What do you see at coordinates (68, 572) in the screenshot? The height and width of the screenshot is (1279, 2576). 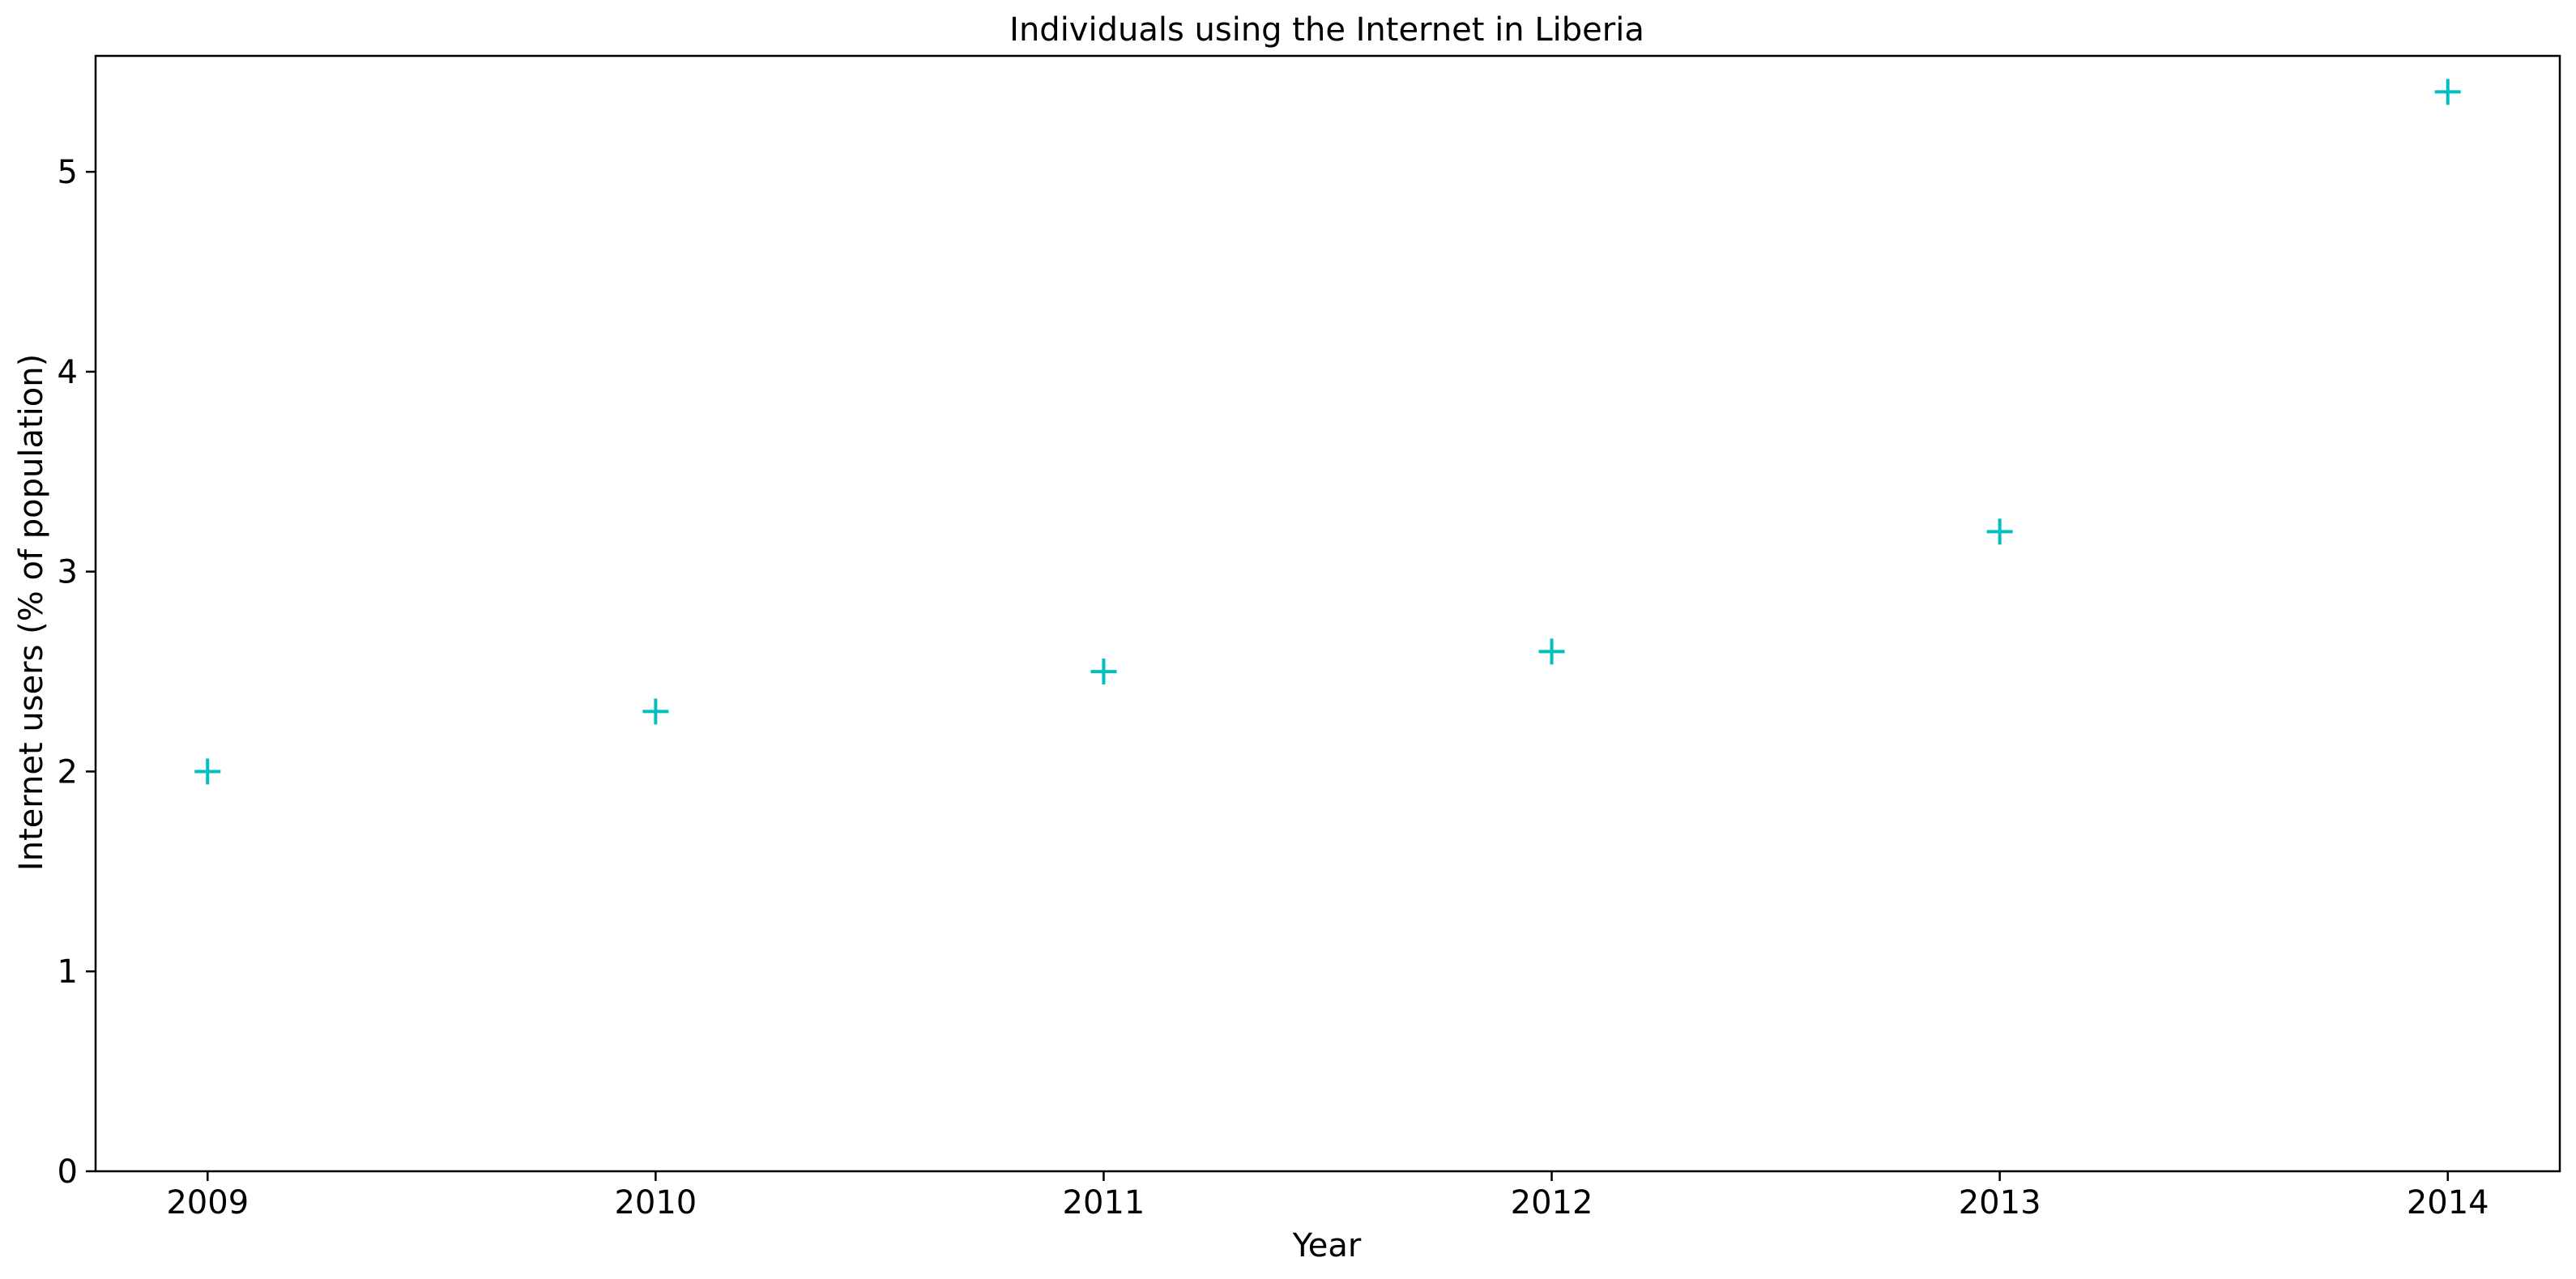 I see `y-tick-label: 3` at bounding box center [68, 572].